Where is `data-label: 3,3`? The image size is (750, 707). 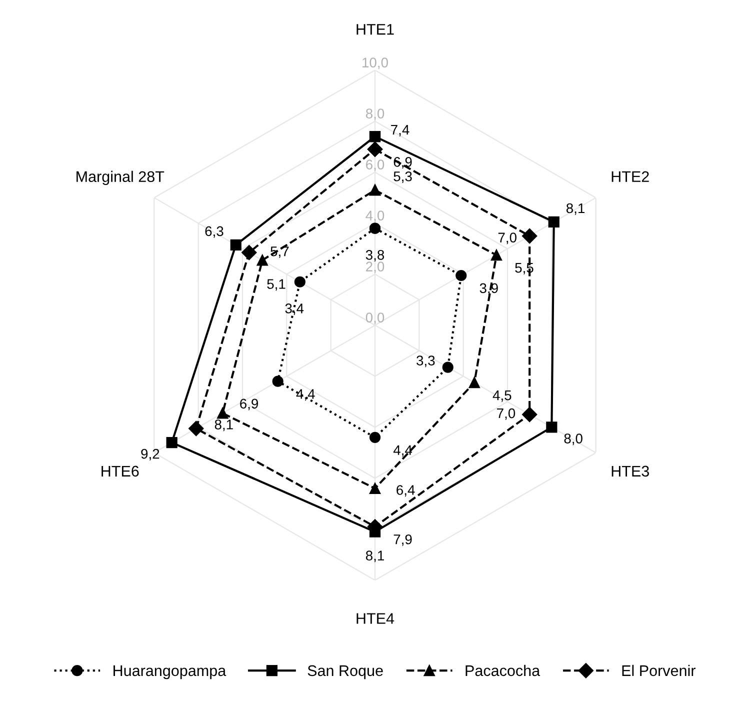 data-label: 3,3 is located at coordinates (425, 362).